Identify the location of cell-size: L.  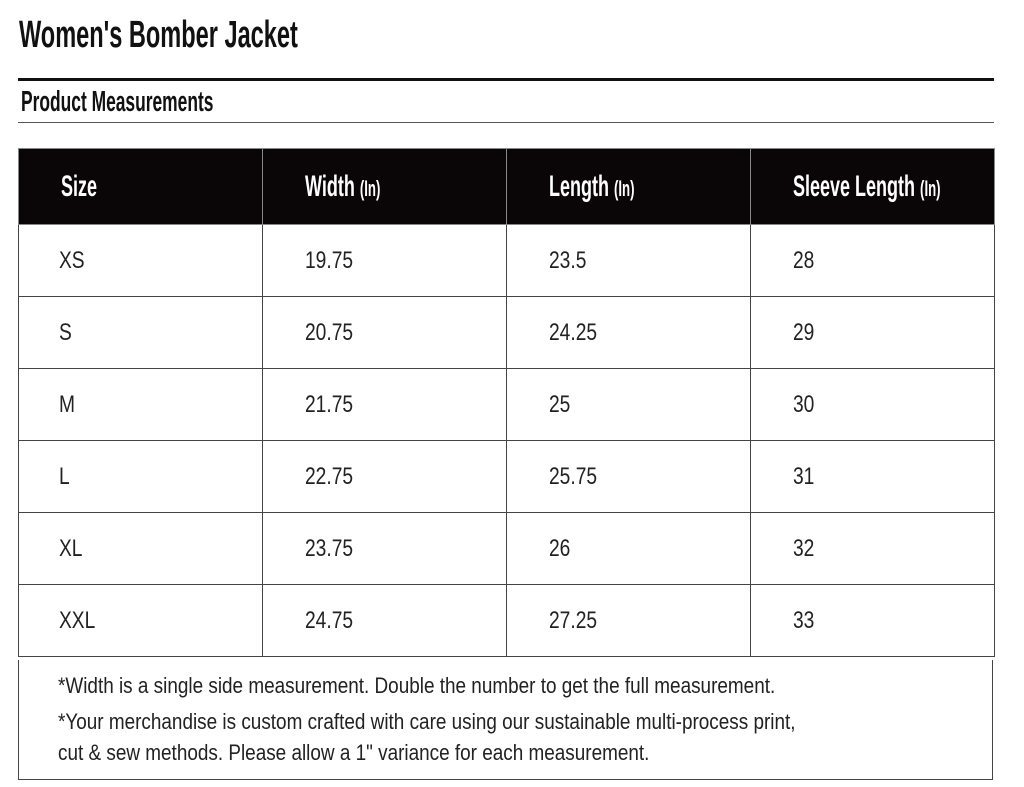
(140, 476).